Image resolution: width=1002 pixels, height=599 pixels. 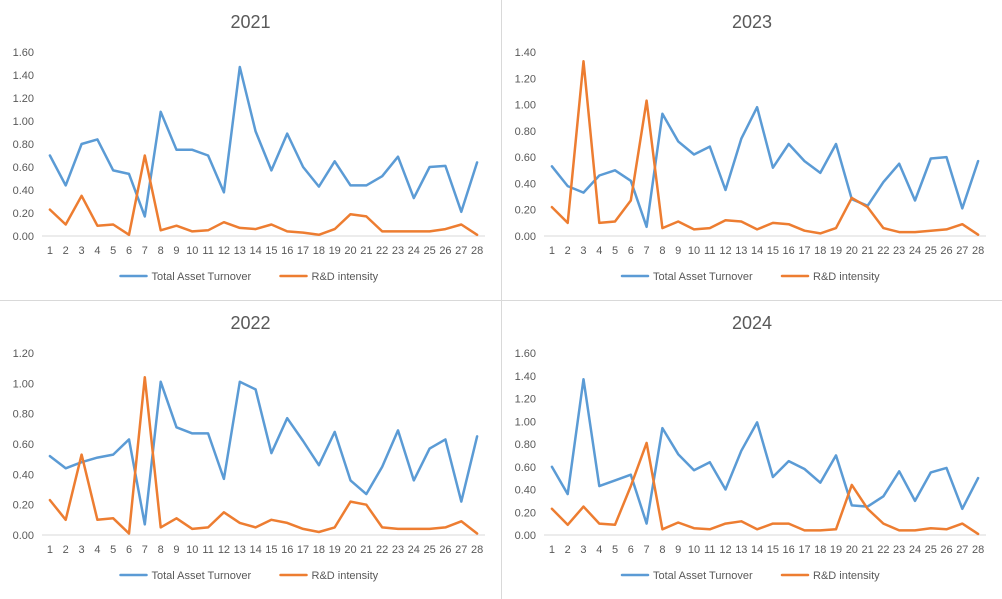 I want to click on x-tick-label: 7, so click(x=145, y=550).